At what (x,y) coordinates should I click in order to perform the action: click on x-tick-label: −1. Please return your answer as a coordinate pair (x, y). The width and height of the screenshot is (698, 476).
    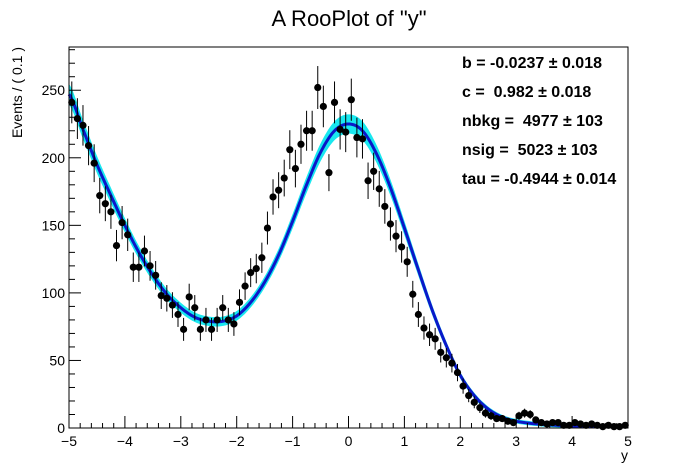
    Looking at the image, I should click on (293, 441).